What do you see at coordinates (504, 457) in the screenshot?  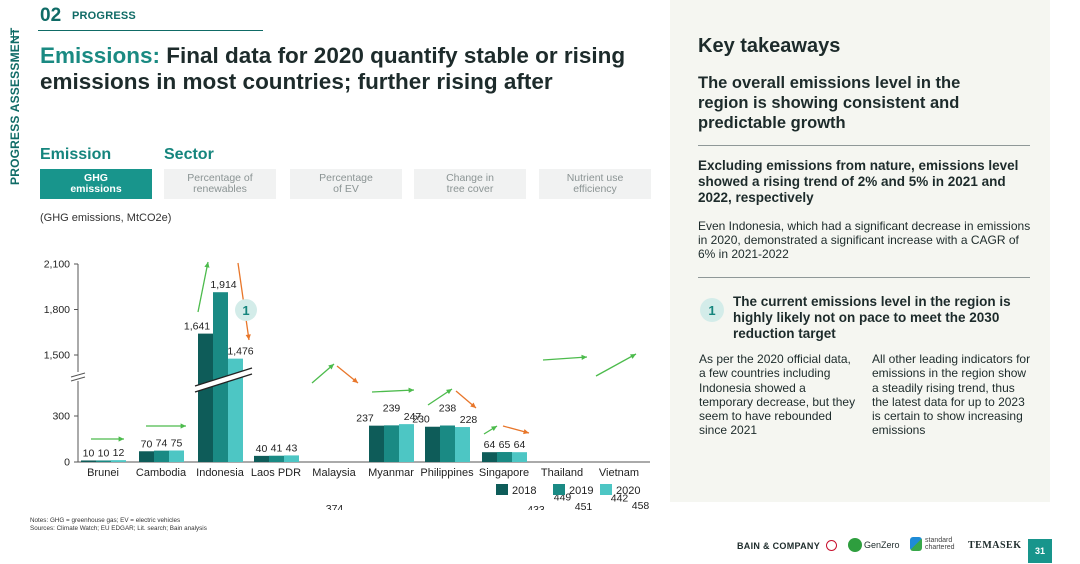 I see `bar-singapore-2019` at bounding box center [504, 457].